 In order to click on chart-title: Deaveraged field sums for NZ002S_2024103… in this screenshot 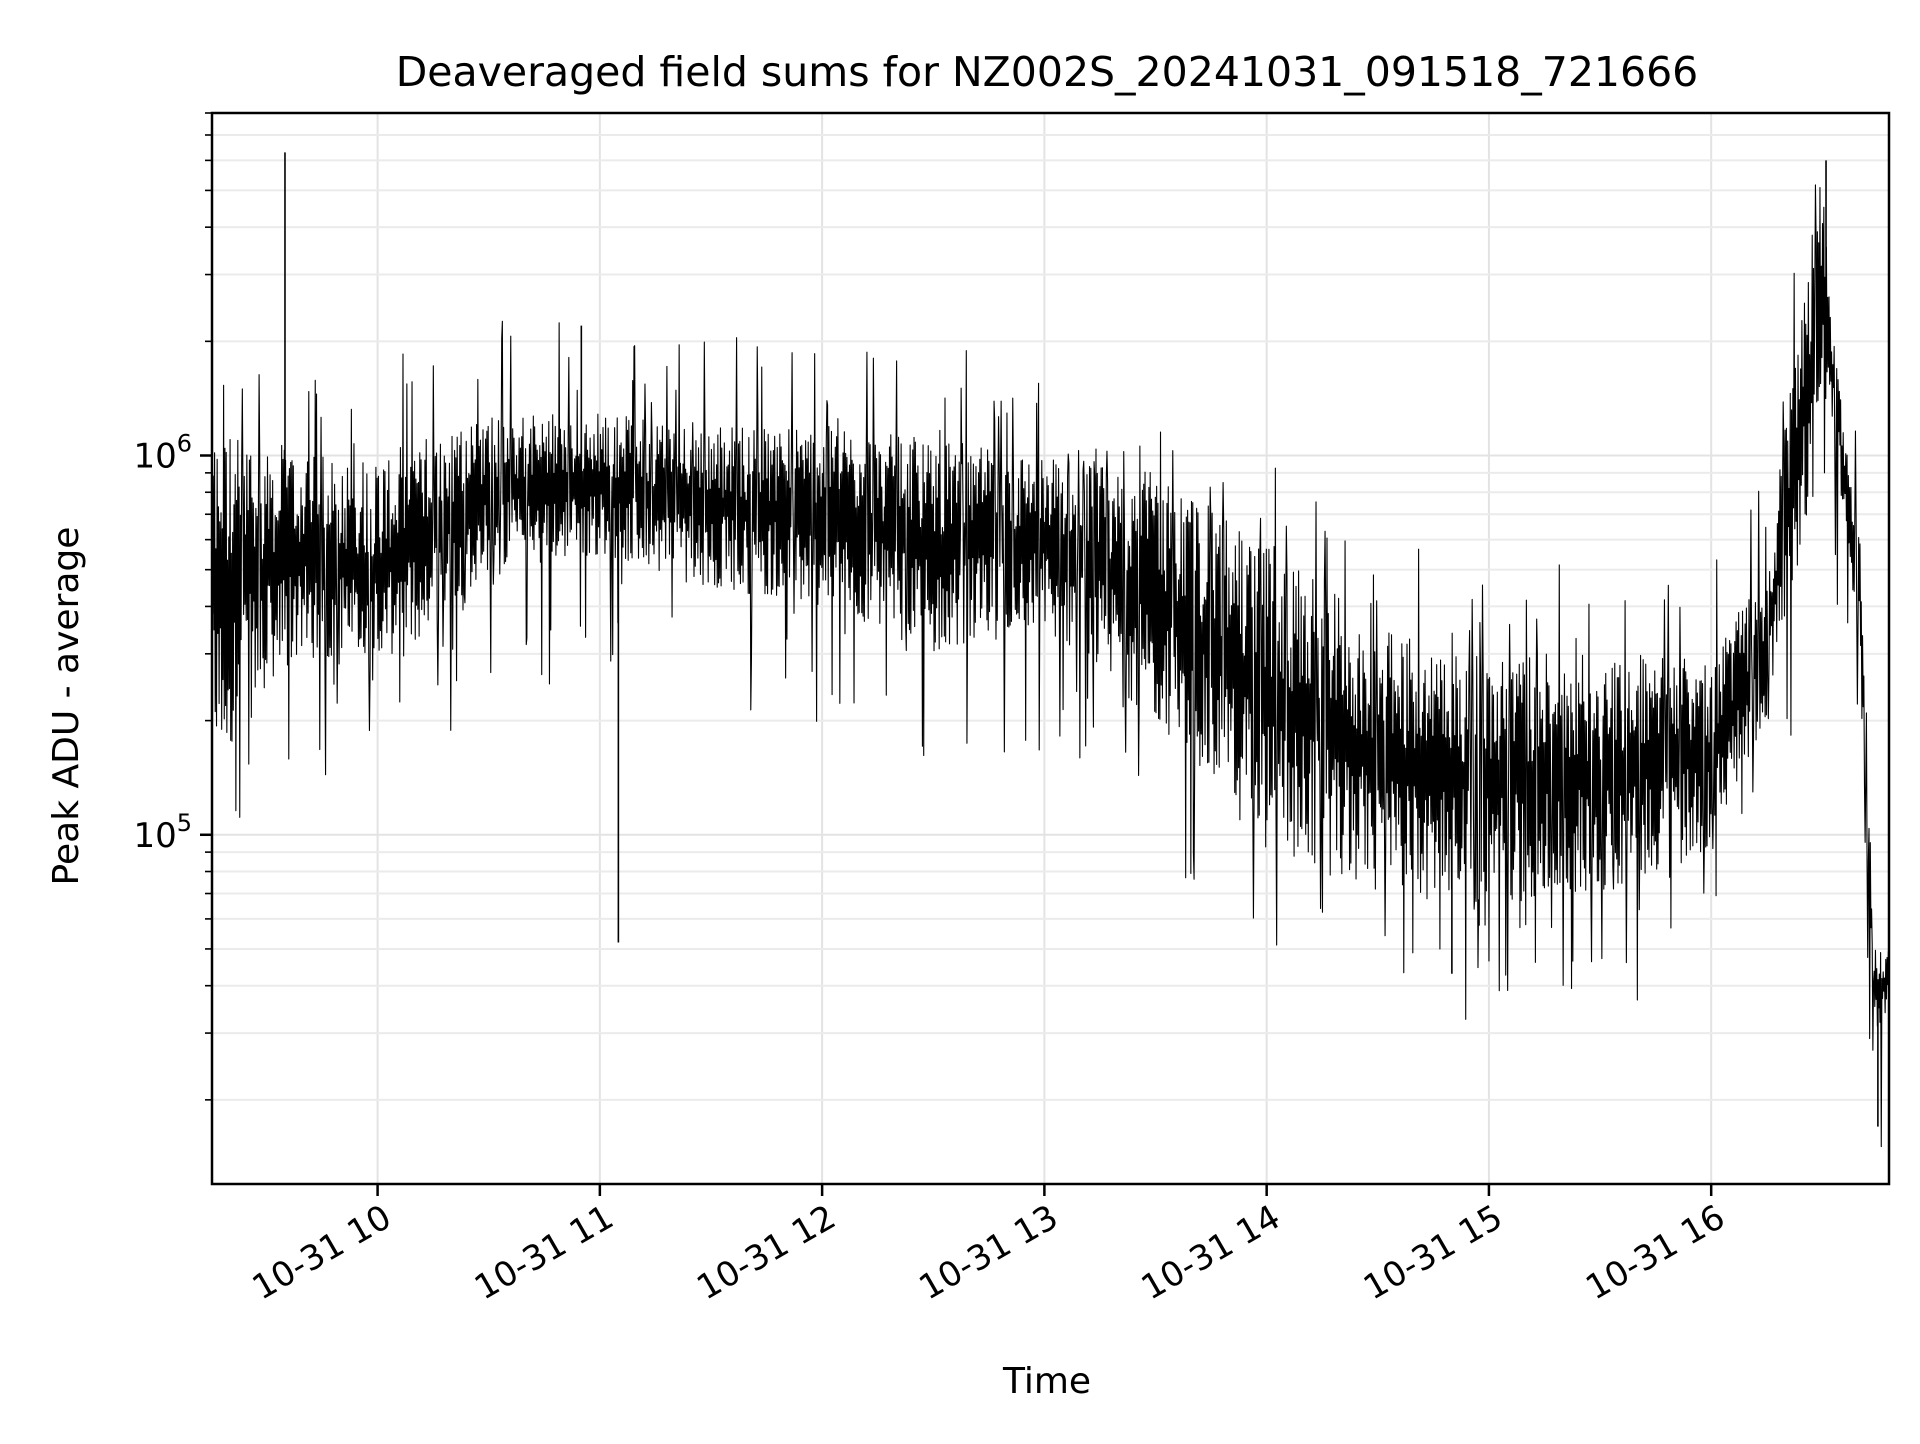, I will do `click(1047, 72)`.